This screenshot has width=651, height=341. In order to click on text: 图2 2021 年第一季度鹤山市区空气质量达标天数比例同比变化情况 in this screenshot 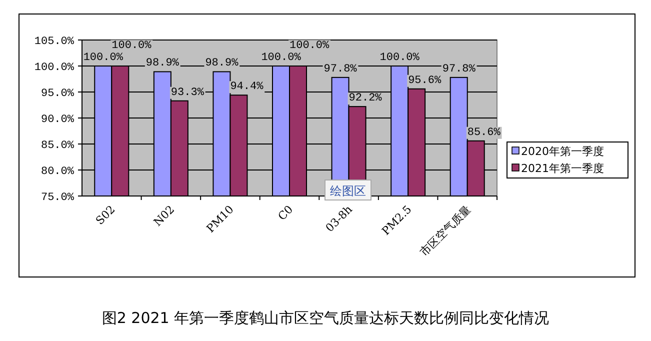, I will do `click(326, 318)`.